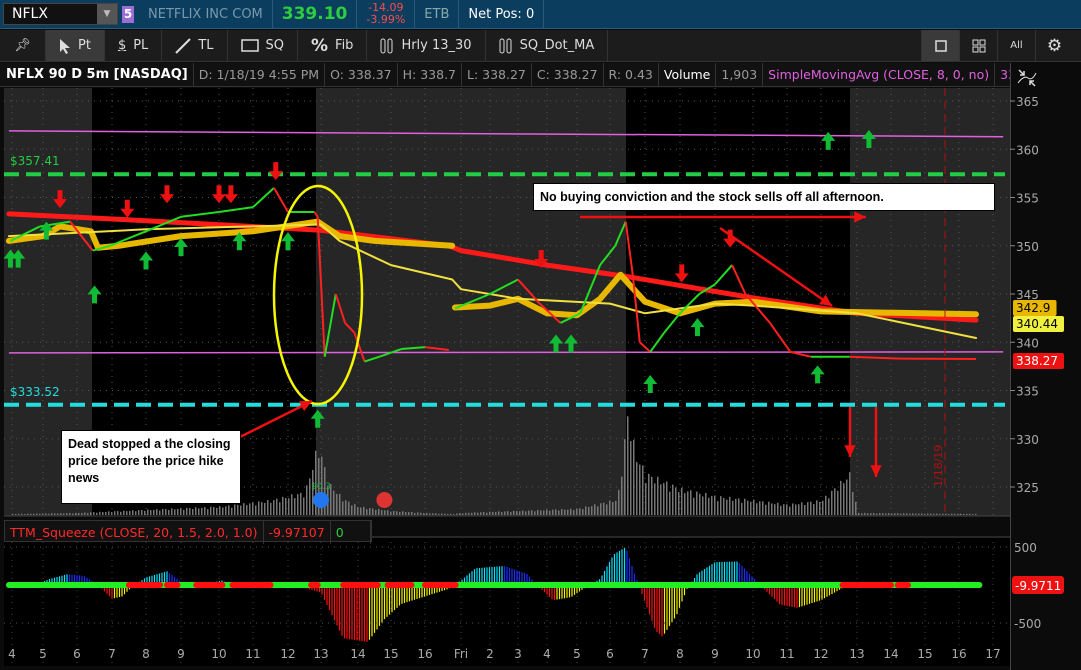 The width and height of the screenshot is (1081, 670). What do you see at coordinates (776, 267) in the screenshot?
I see `annotation-arrow` at bounding box center [776, 267].